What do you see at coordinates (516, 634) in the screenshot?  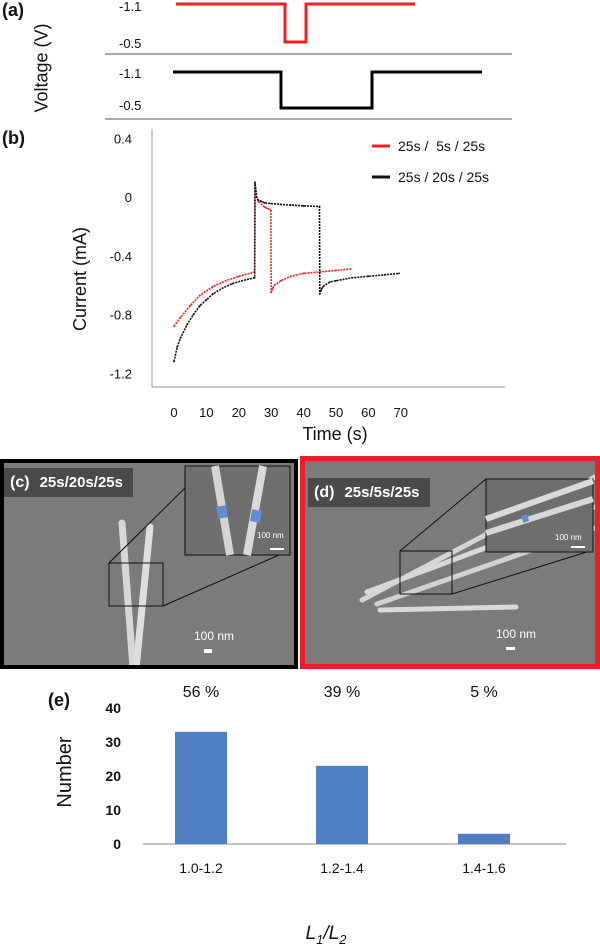 I see `panel-d-scale-text: 100 nm` at bounding box center [516, 634].